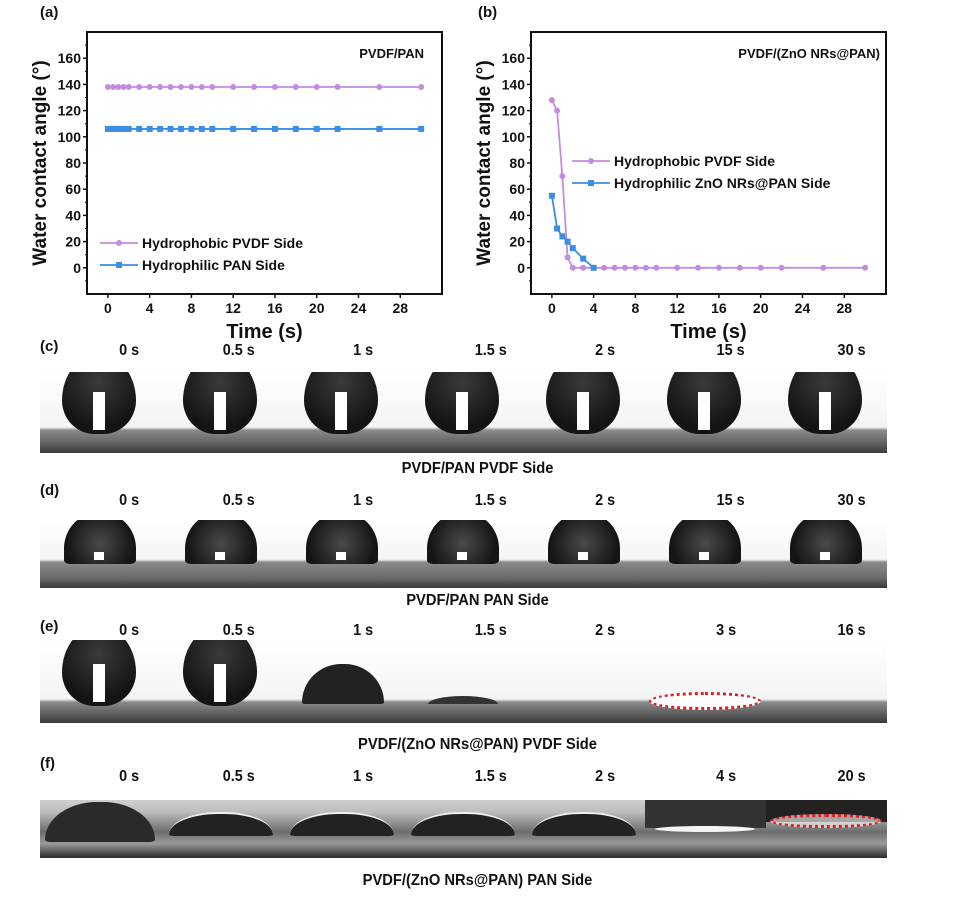 The width and height of the screenshot is (955, 903). I want to click on time-label: 4 s, so click(726, 776).